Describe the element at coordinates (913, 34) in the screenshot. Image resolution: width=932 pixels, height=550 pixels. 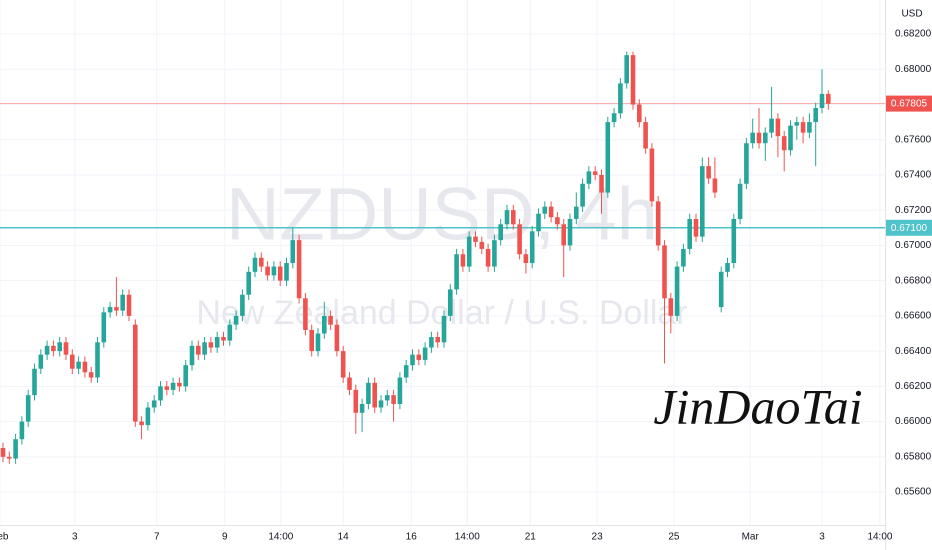
I see `y-tick-label: 0.68200` at that location.